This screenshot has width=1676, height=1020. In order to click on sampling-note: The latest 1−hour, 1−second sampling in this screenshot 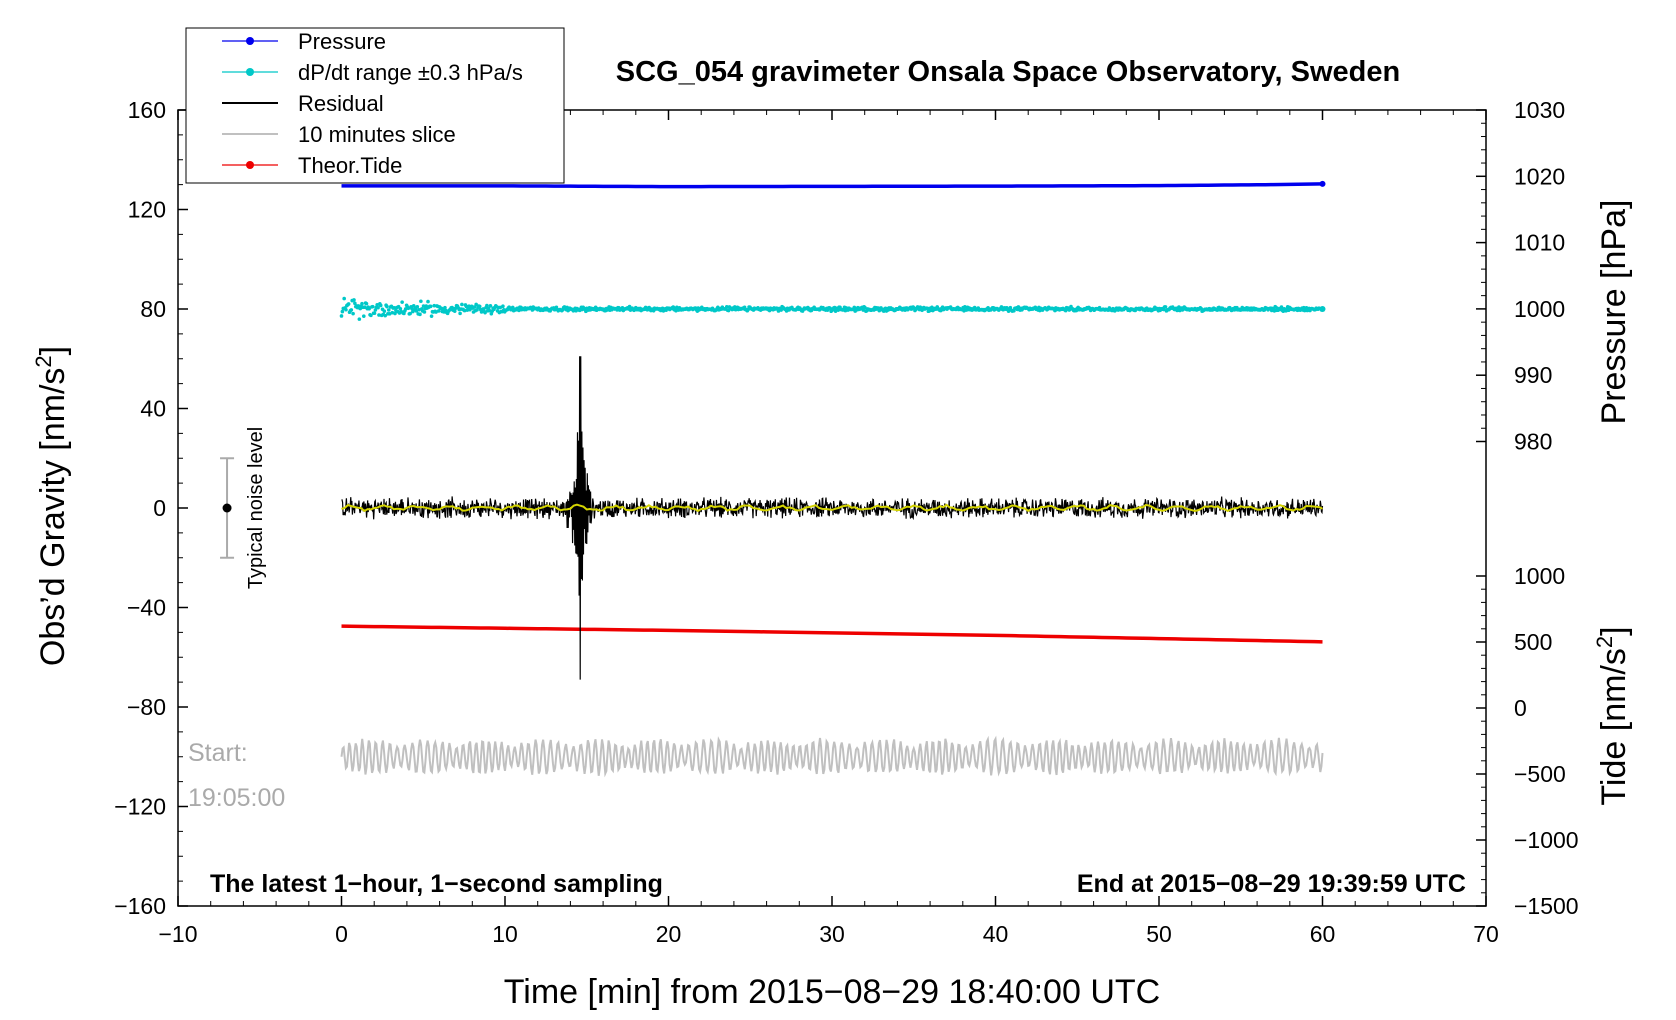, I will do `click(436, 884)`.